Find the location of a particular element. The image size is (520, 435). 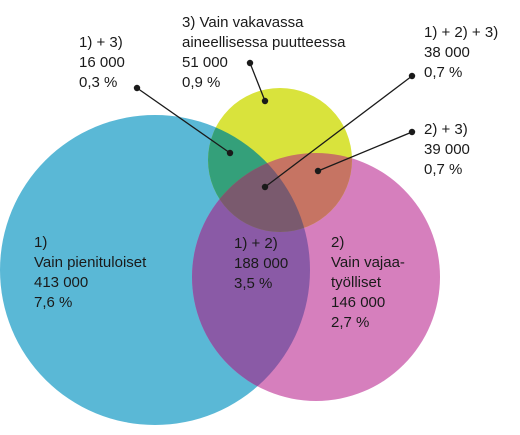

set-2-title: 2) is located at coordinates (338, 242).